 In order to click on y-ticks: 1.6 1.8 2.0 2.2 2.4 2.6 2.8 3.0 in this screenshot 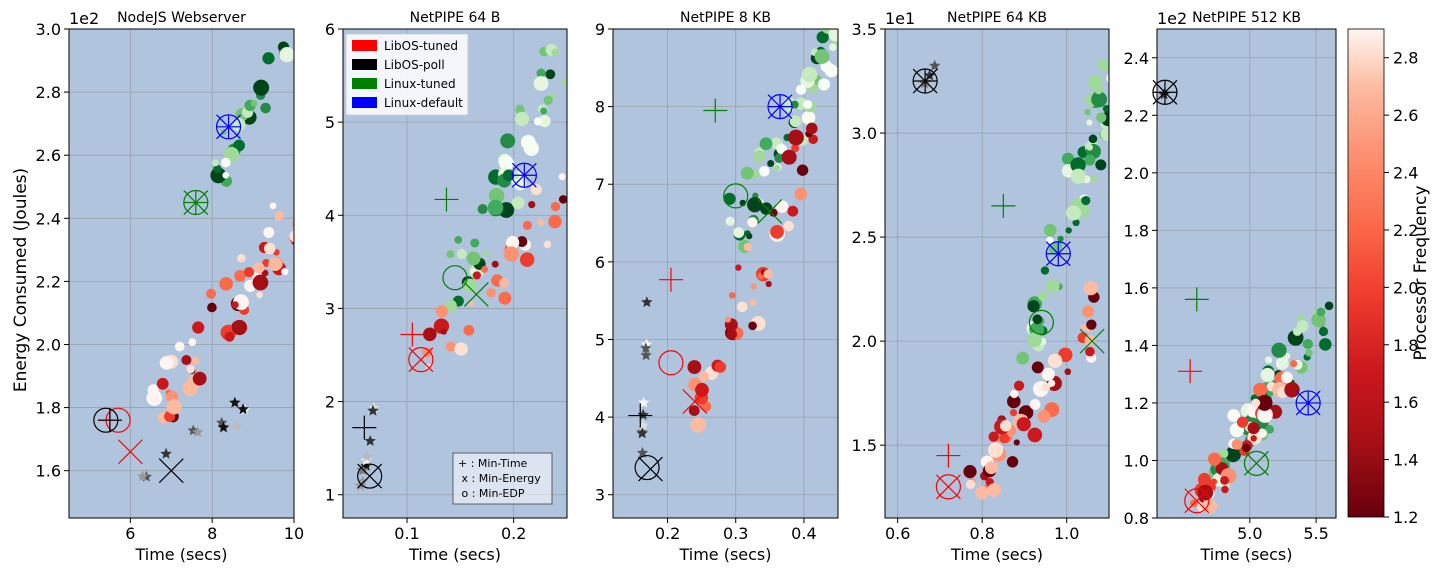, I will do `click(52, 250)`.